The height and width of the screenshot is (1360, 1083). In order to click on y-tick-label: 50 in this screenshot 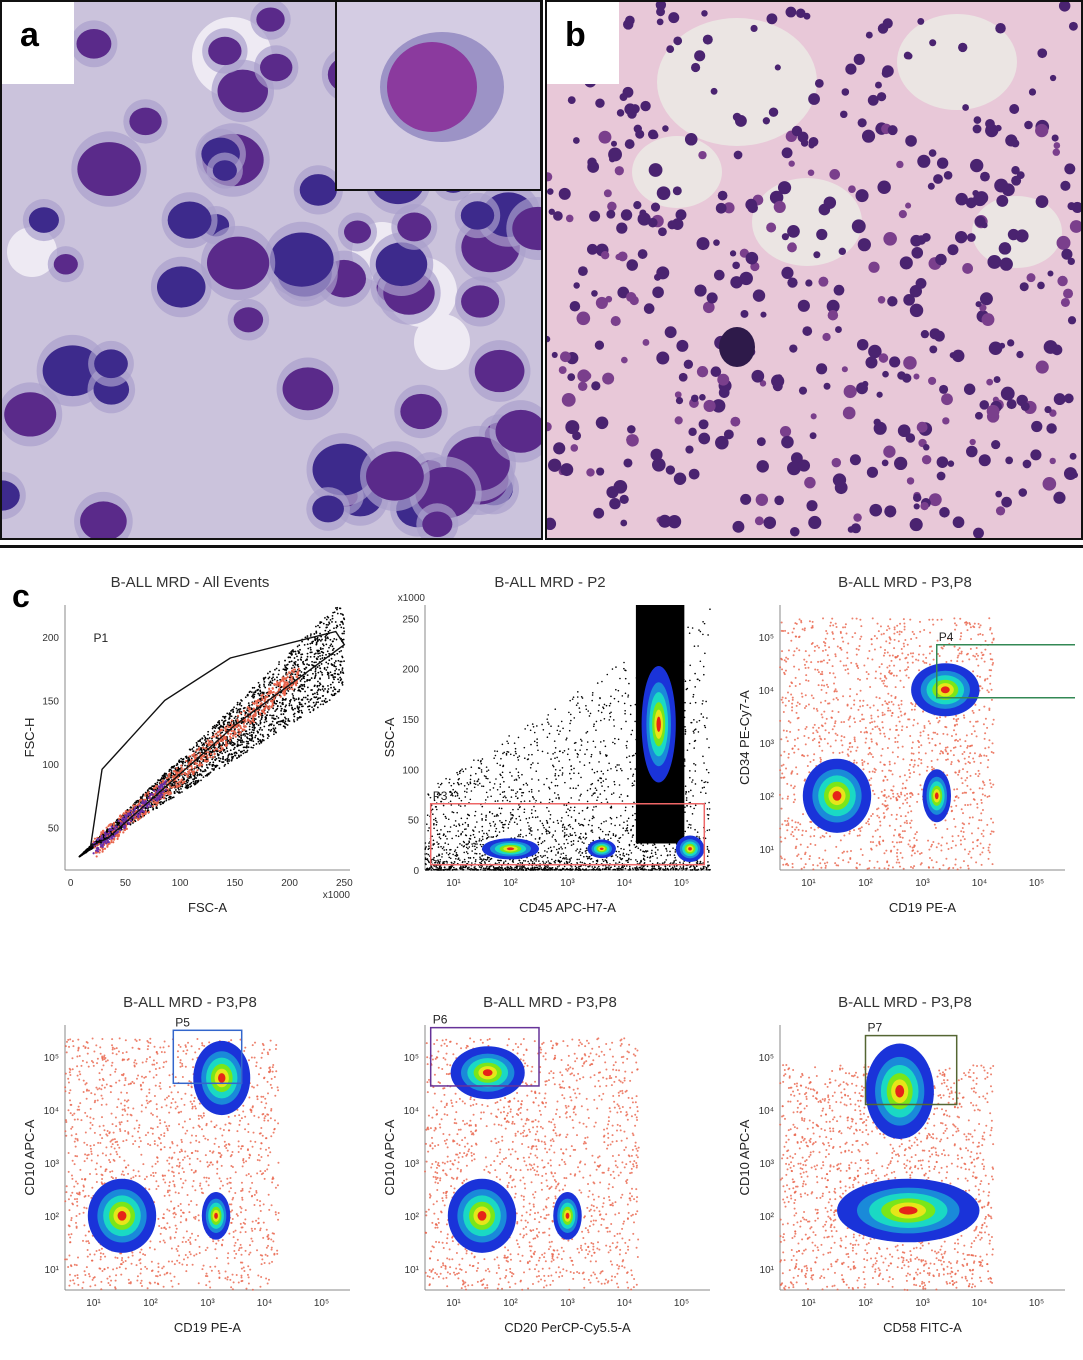, I will do `click(54, 829)`.